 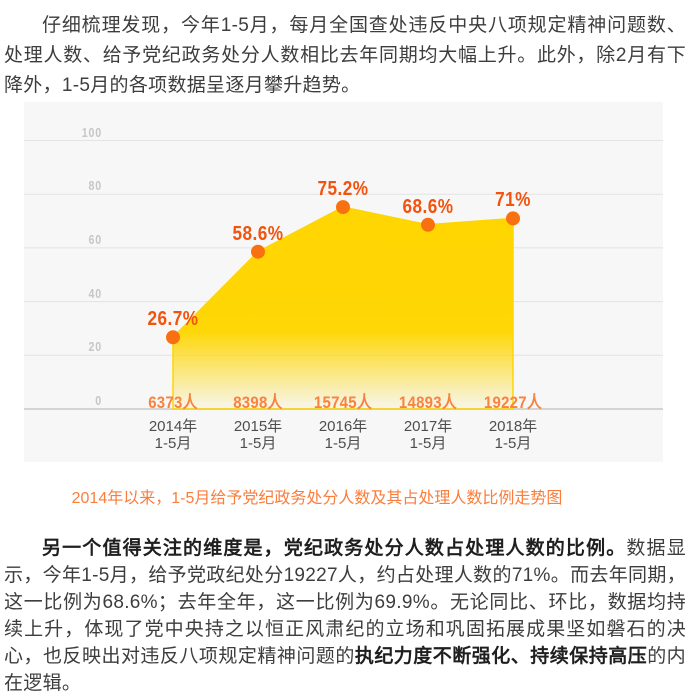 I want to click on category-year: 2017年, so click(x=428, y=426).